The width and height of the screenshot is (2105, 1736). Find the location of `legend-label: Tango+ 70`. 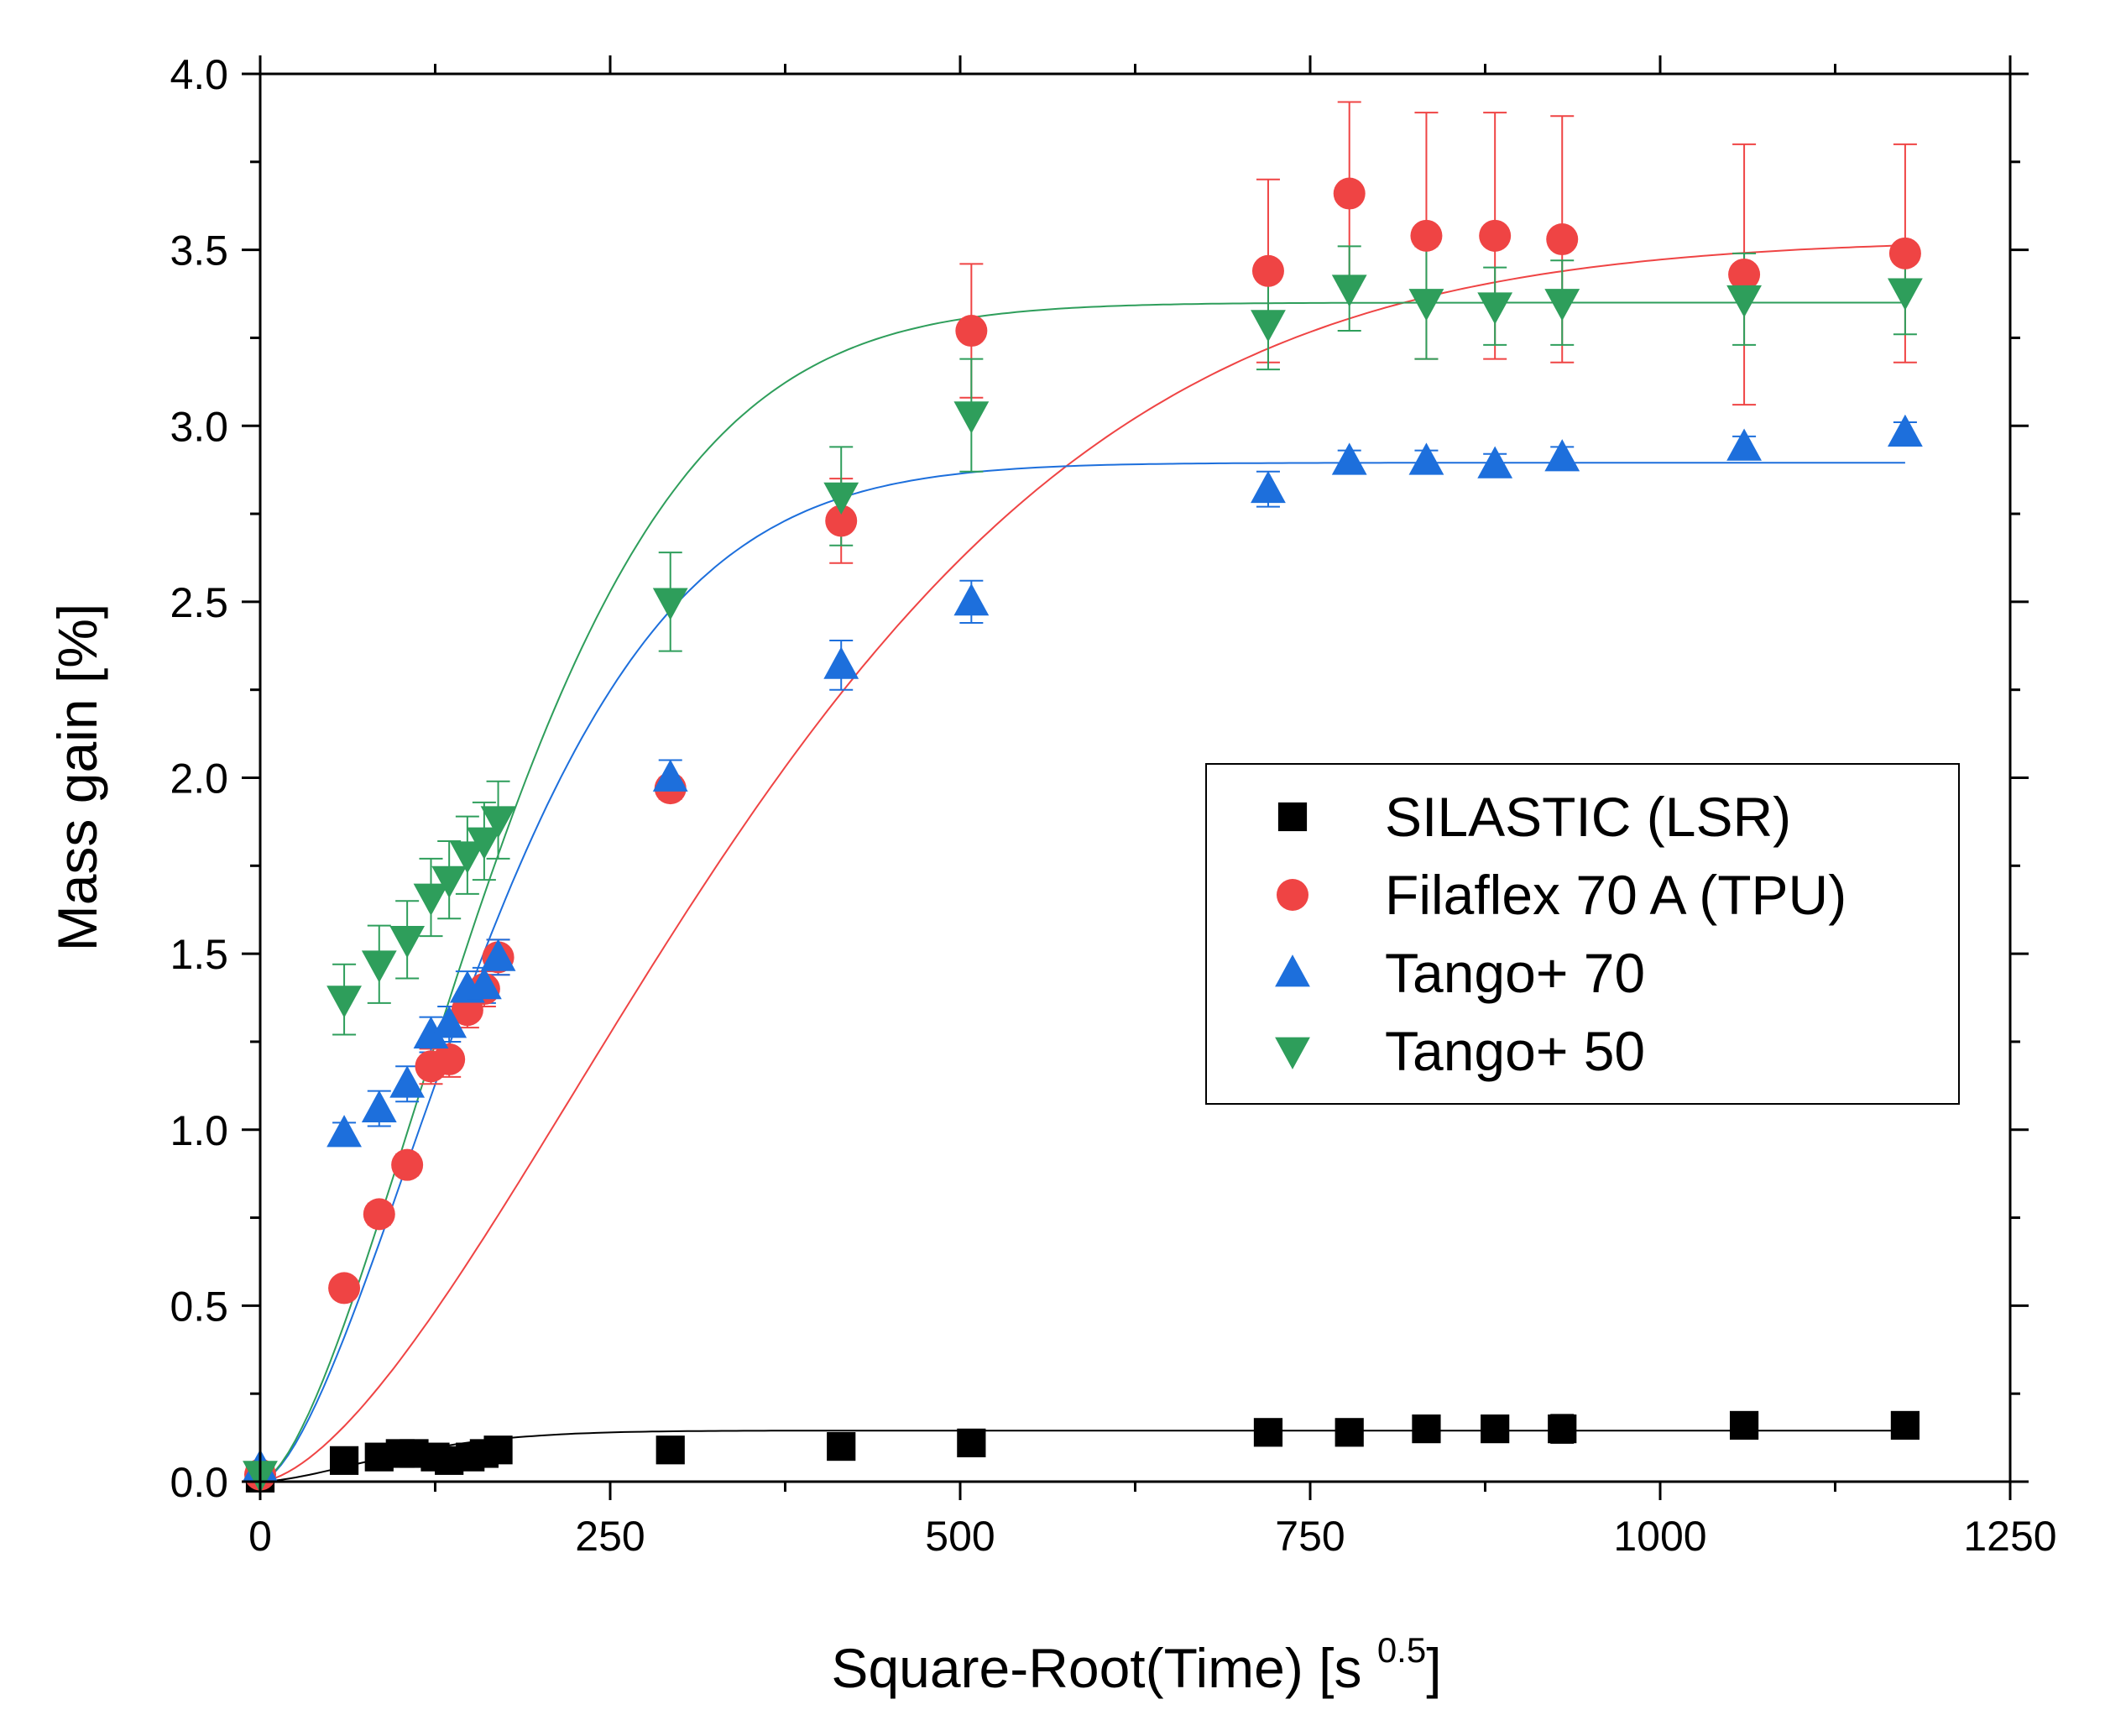

legend-label: Tango+ 70 is located at coordinates (1515, 973).